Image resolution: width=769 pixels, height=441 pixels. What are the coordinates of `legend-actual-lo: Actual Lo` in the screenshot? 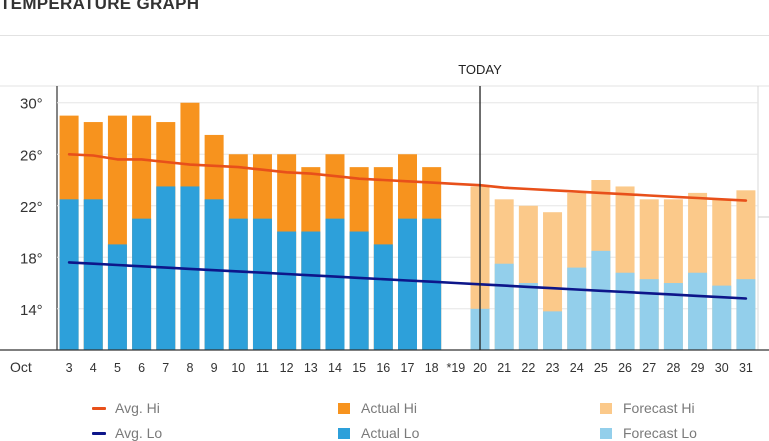 It's located at (378, 433).